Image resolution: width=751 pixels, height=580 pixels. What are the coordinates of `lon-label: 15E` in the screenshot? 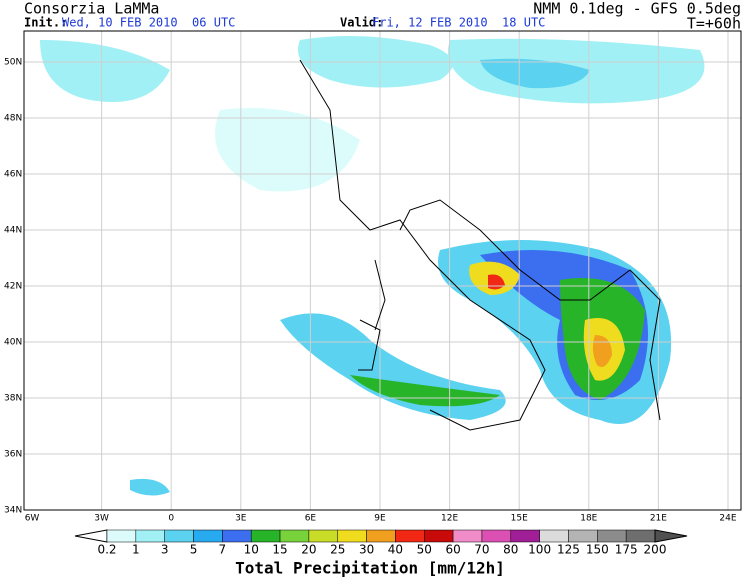 It's located at (519, 519).